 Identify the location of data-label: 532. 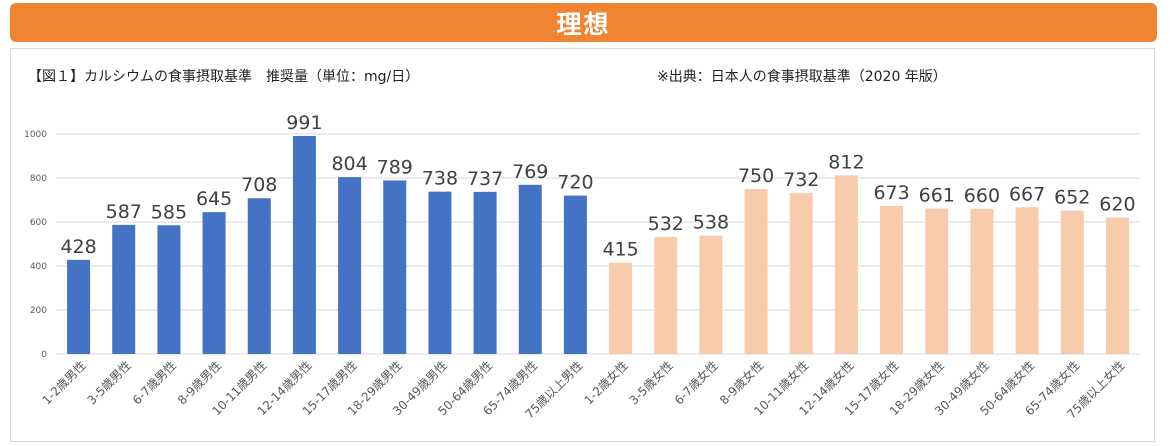
(666, 224).